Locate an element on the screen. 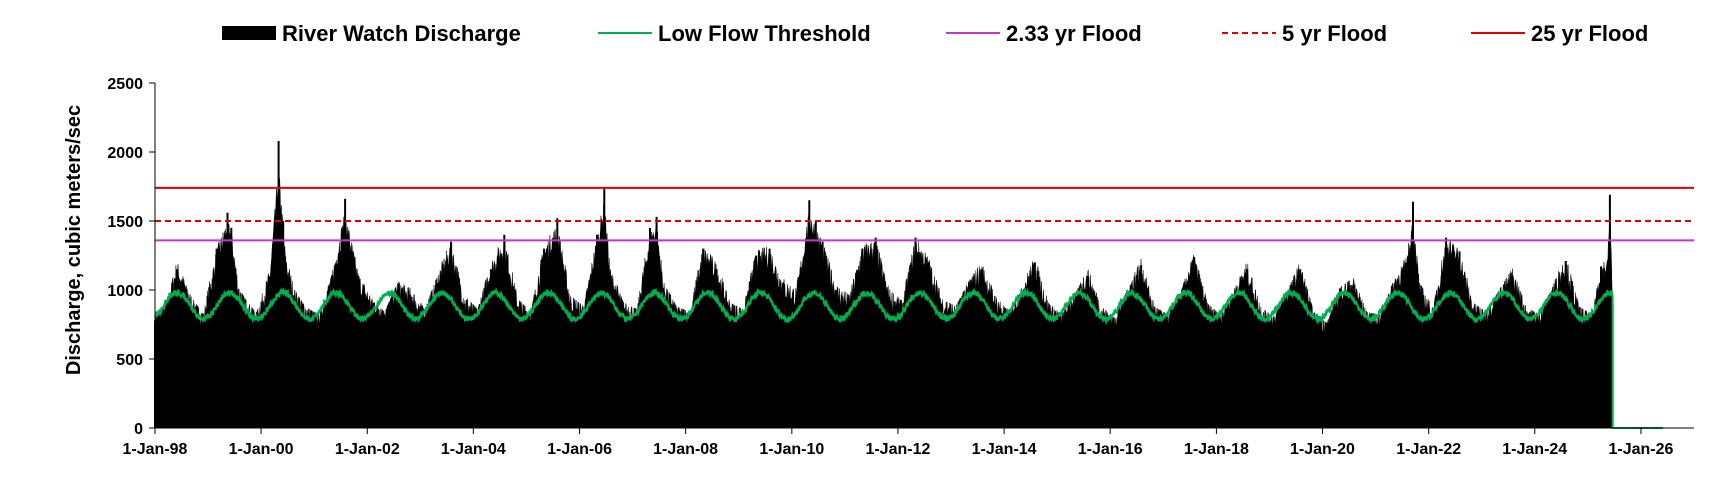 This screenshot has height=486, width=1726. legend-item: 25 yr Flood is located at coordinates (1559, 33).